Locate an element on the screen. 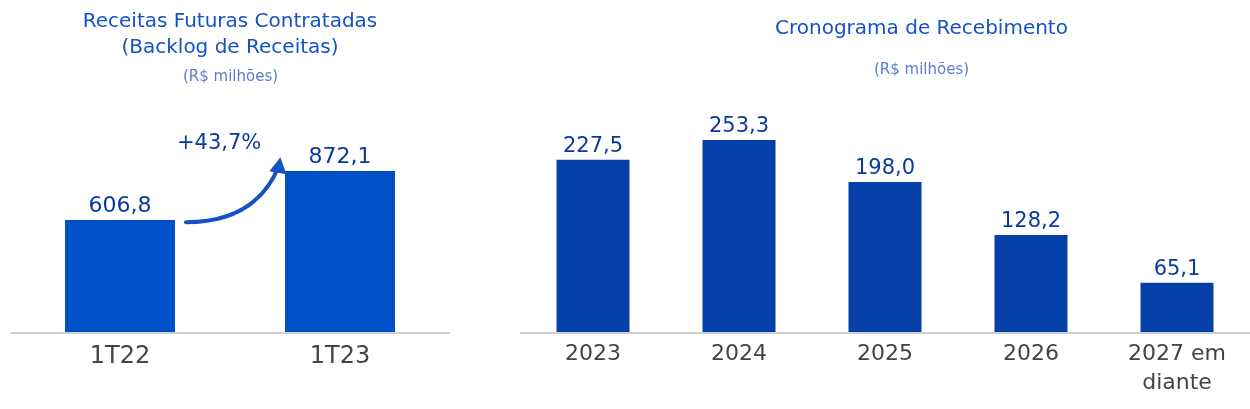  x-tick-label: 1T23 is located at coordinates (340, 354).